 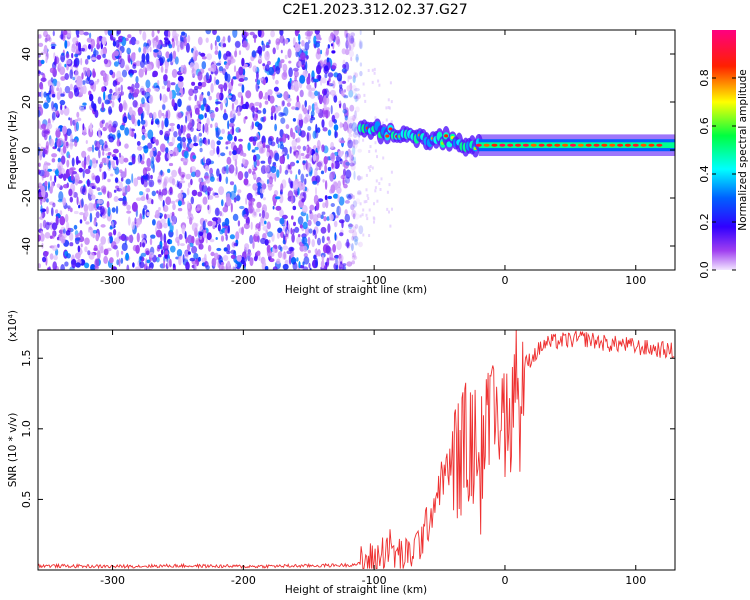 I want to click on heatmap-x-tick-label: 100, so click(x=635, y=280).